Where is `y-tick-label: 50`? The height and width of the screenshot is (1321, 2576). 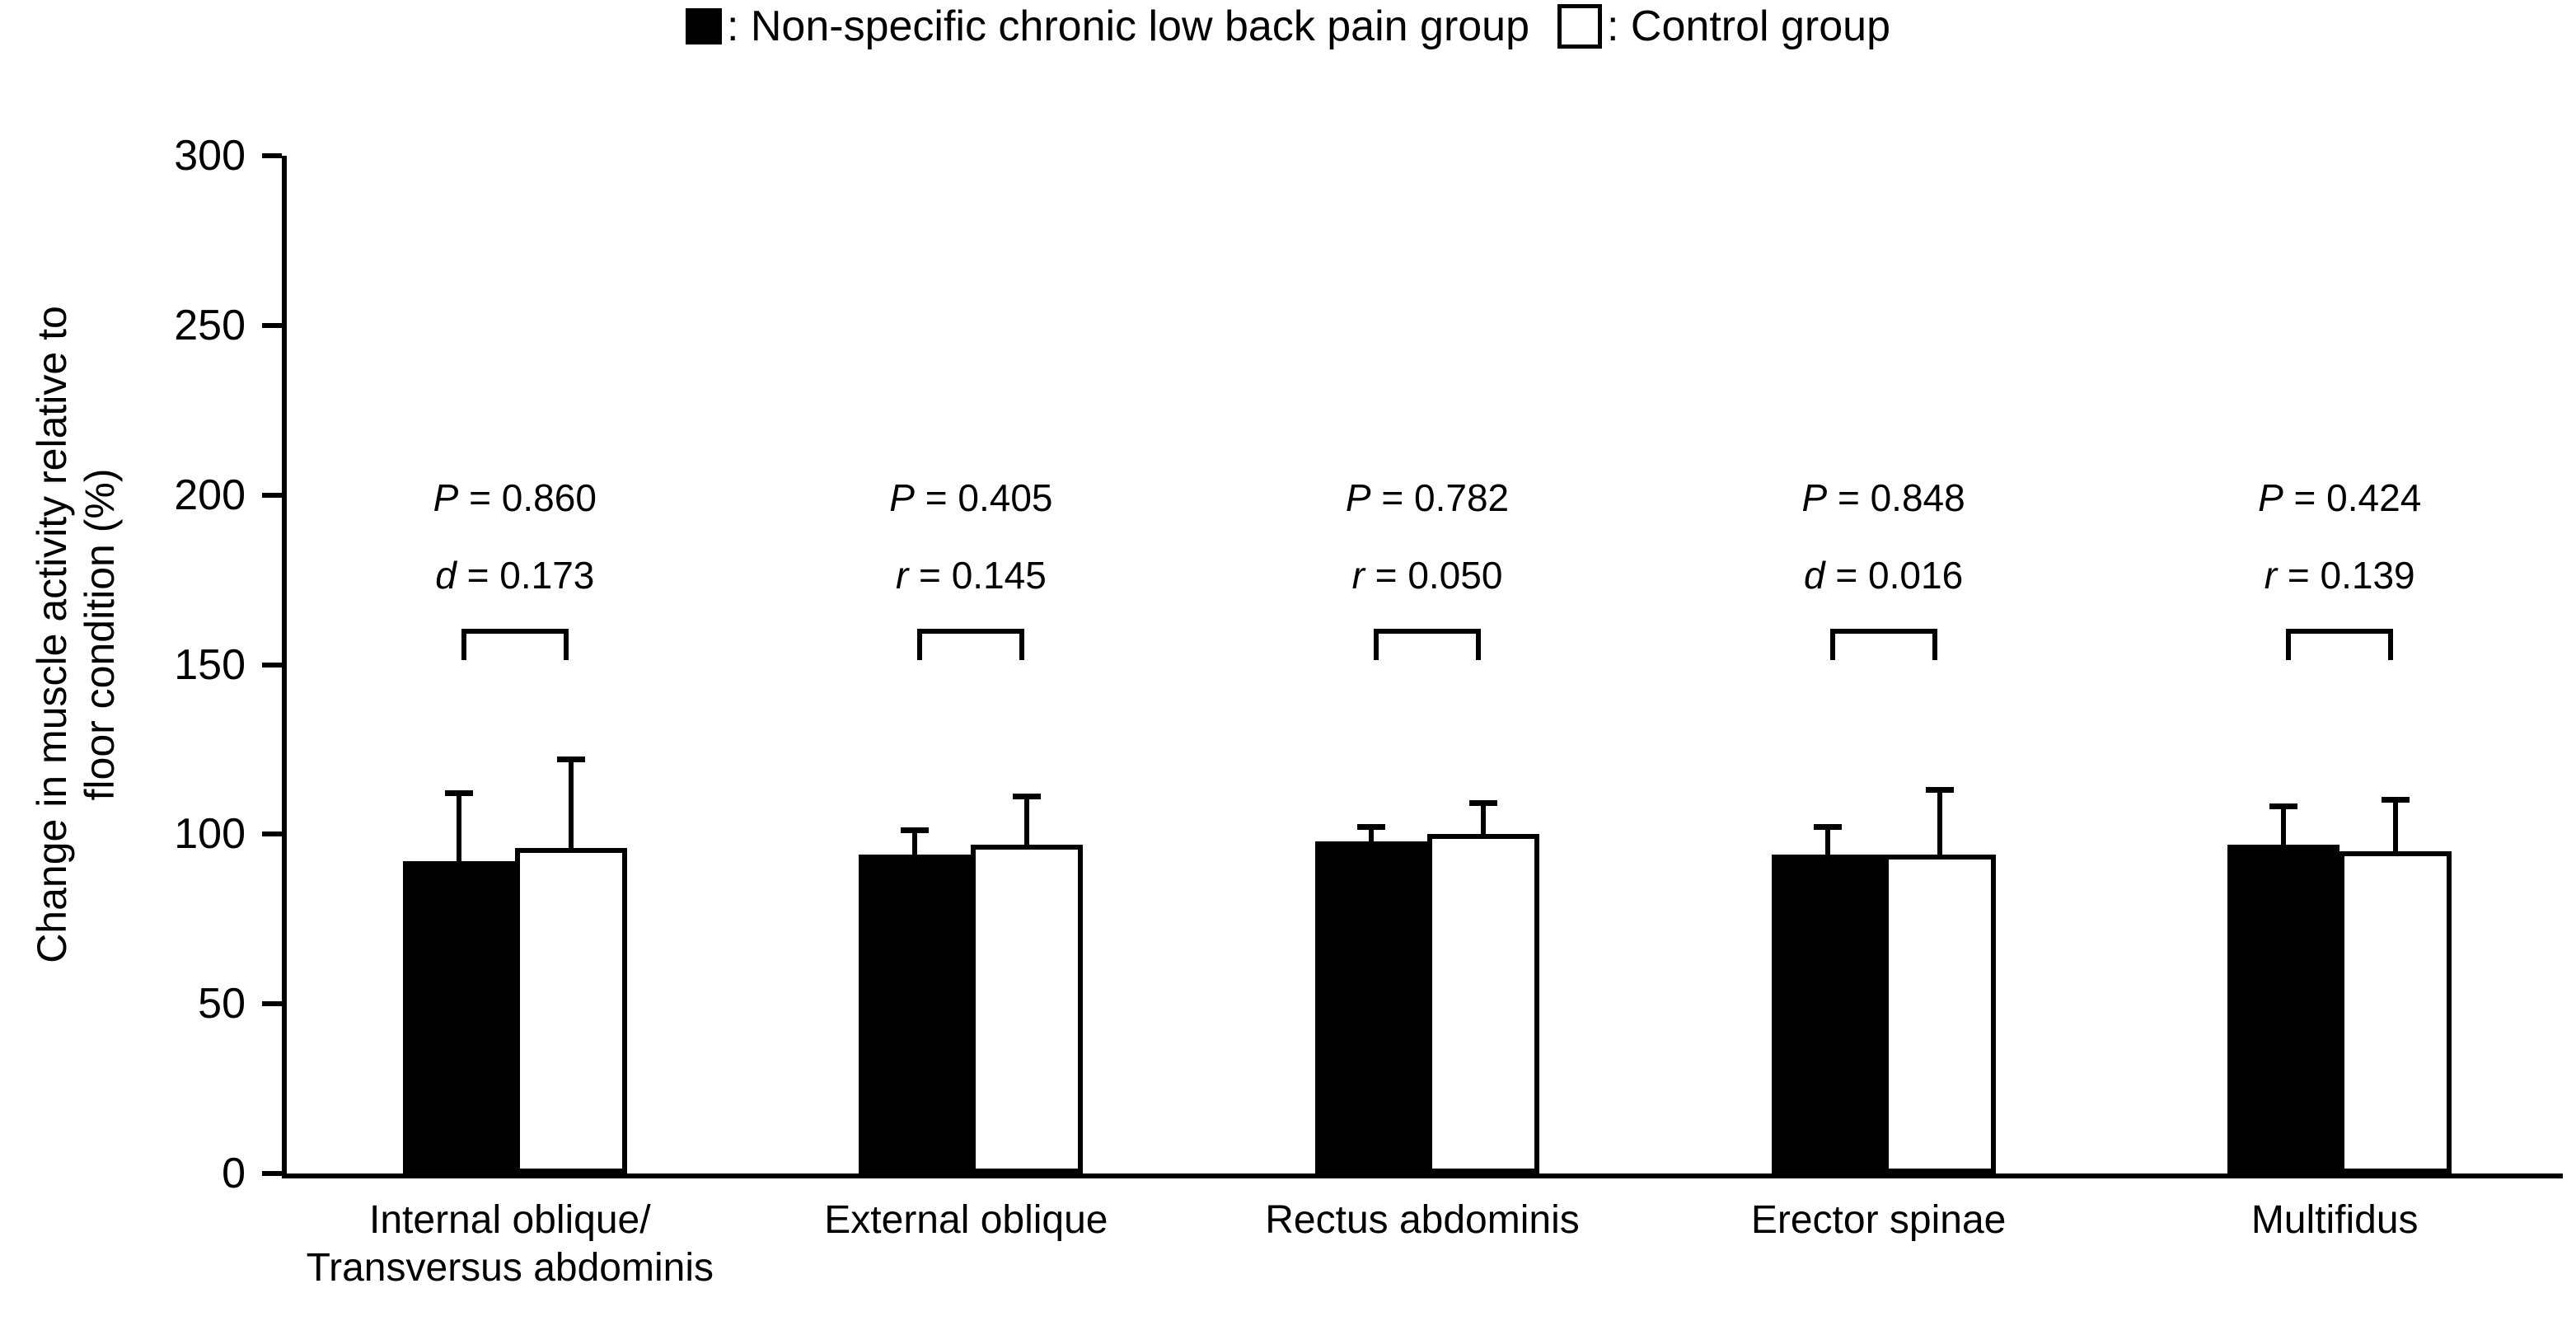
y-tick-label: 50 is located at coordinates (222, 1004).